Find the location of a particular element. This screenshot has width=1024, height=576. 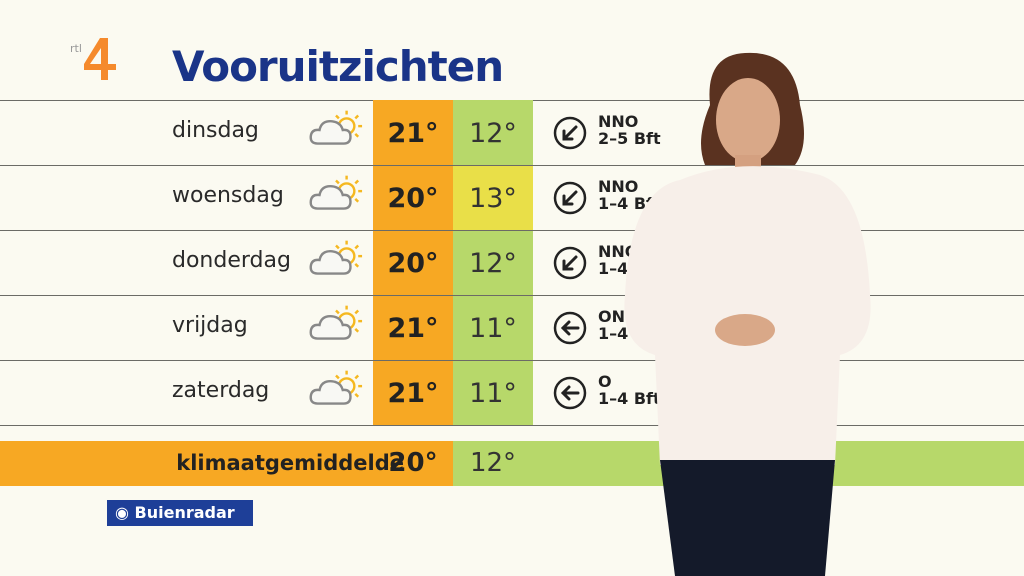

page-title: Vooruitzichten is located at coordinates (338, 66).